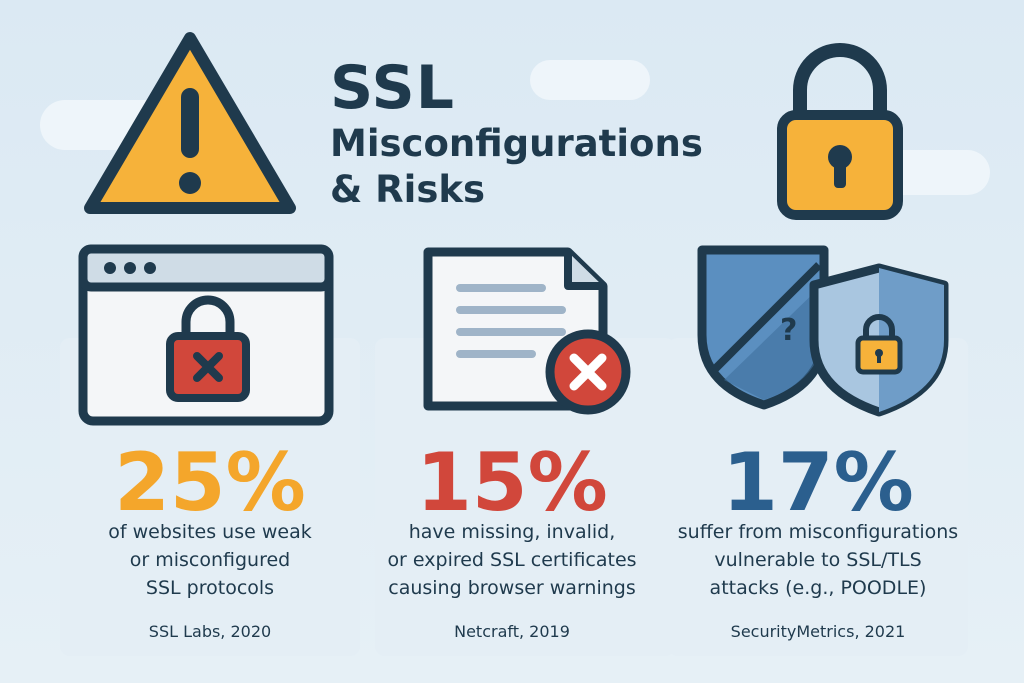 The height and width of the screenshot is (683, 1024). Describe the element at coordinates (392, 88) in the screenshot. I see `title-main: SSL` at that location.